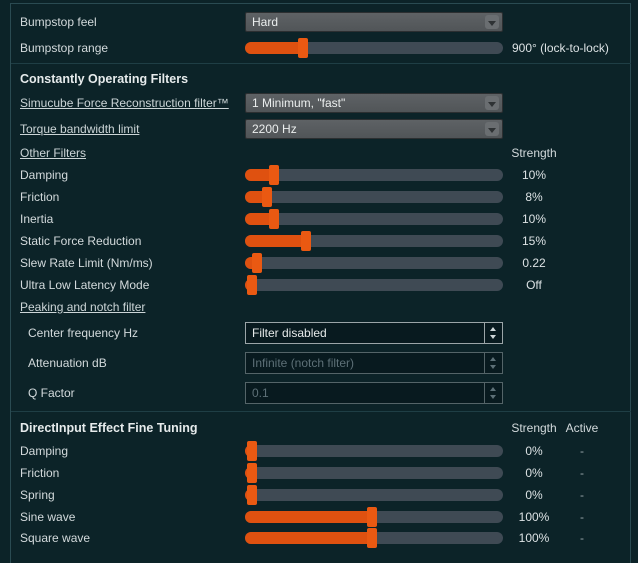 The image size is (638, 563). Describe the element at coordinates (55, 538) in the screenshot. I see `di-square-wave-label: Square wave` at that location.